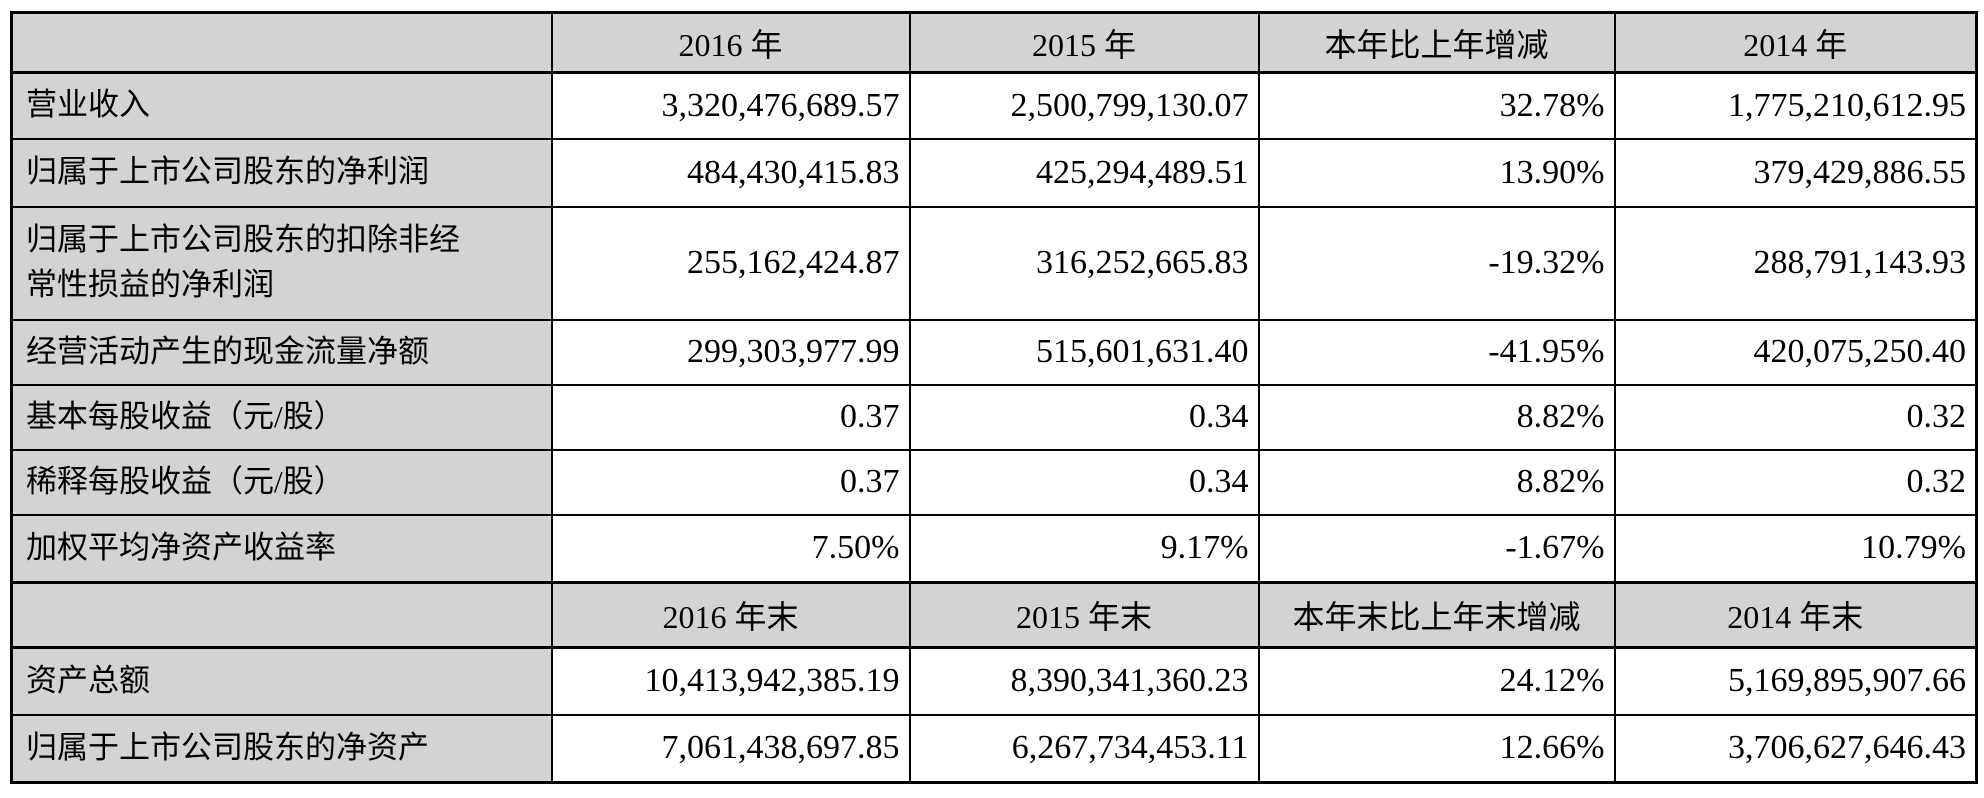 The image size is (1984, 798). Describe the element at coordinates (1084, 352) in the screenshot. I see `value-2015: 515,601,631.40` at that location.